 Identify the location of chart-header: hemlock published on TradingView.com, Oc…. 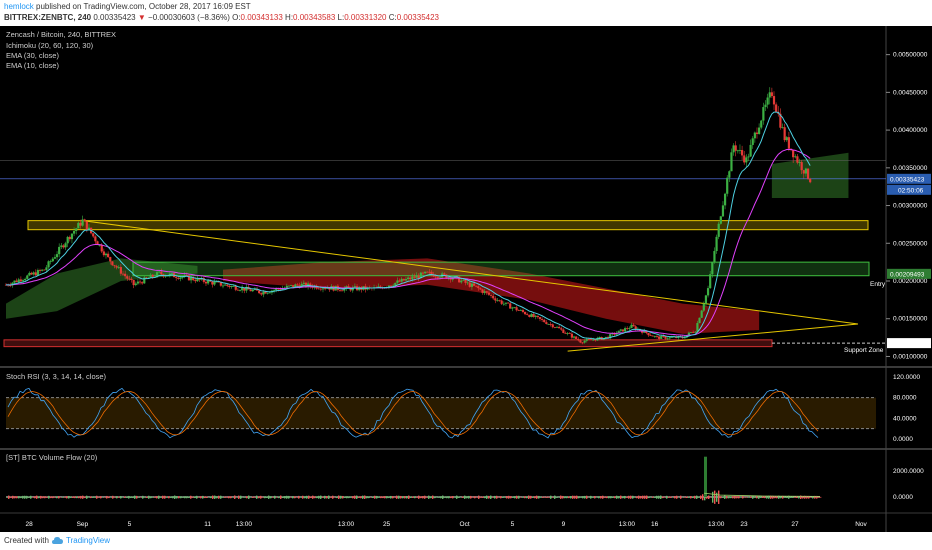
(466, 13).